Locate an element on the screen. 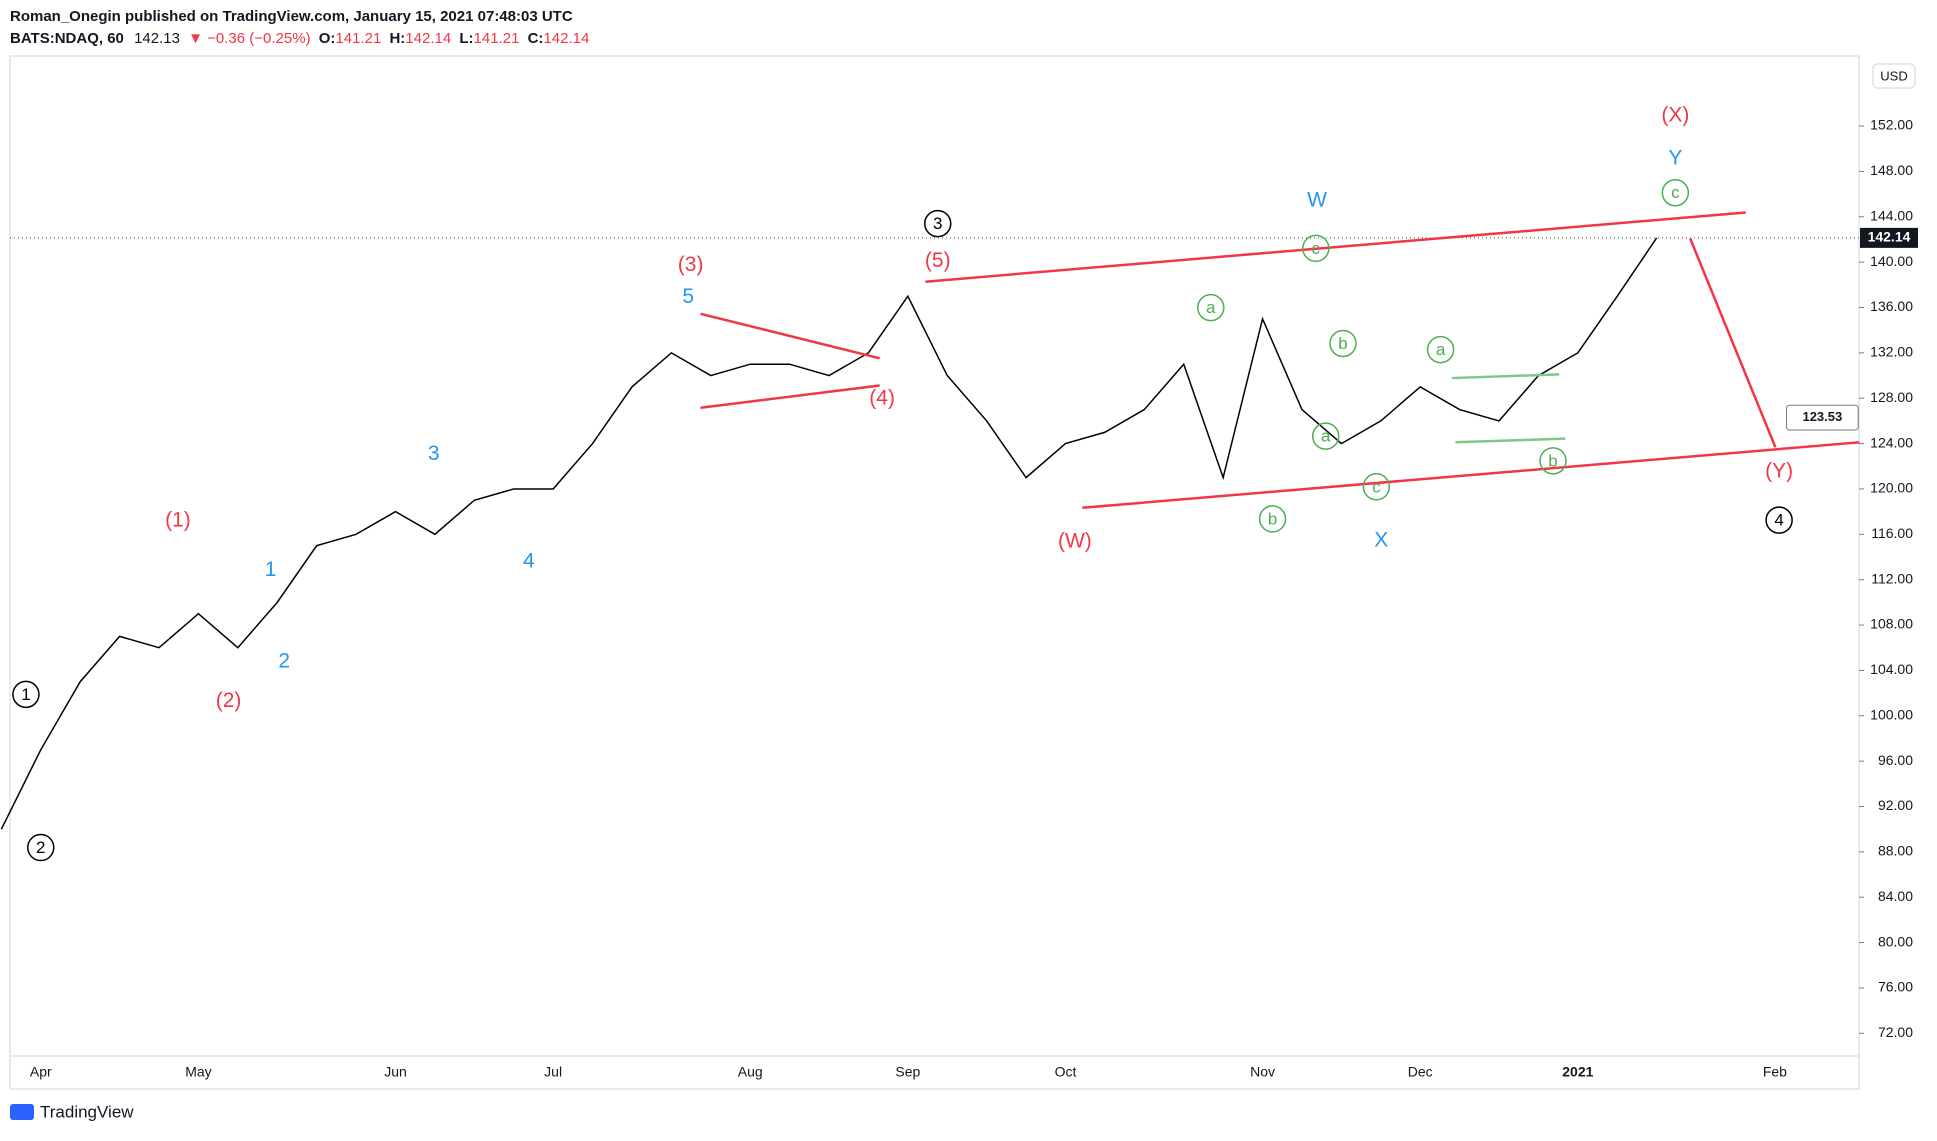  y-tick-label: 124.00 is located at coordinates (1891, 442).